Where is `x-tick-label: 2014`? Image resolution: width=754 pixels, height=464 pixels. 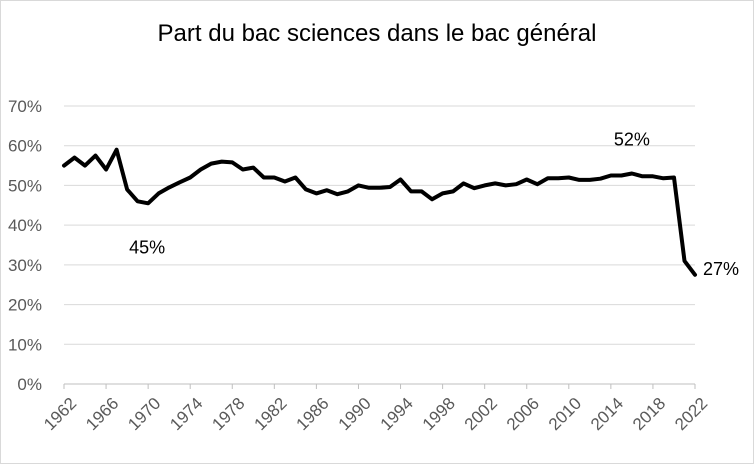 x-tick-label: 2014 is located at coordinates (607, 414).